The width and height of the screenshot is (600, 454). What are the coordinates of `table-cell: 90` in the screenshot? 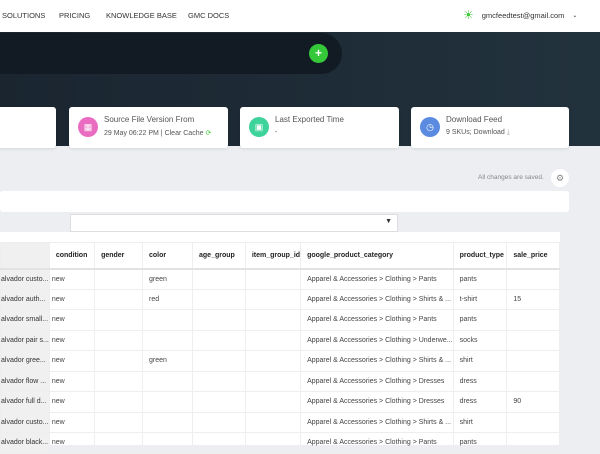 It's located at (533, 402).